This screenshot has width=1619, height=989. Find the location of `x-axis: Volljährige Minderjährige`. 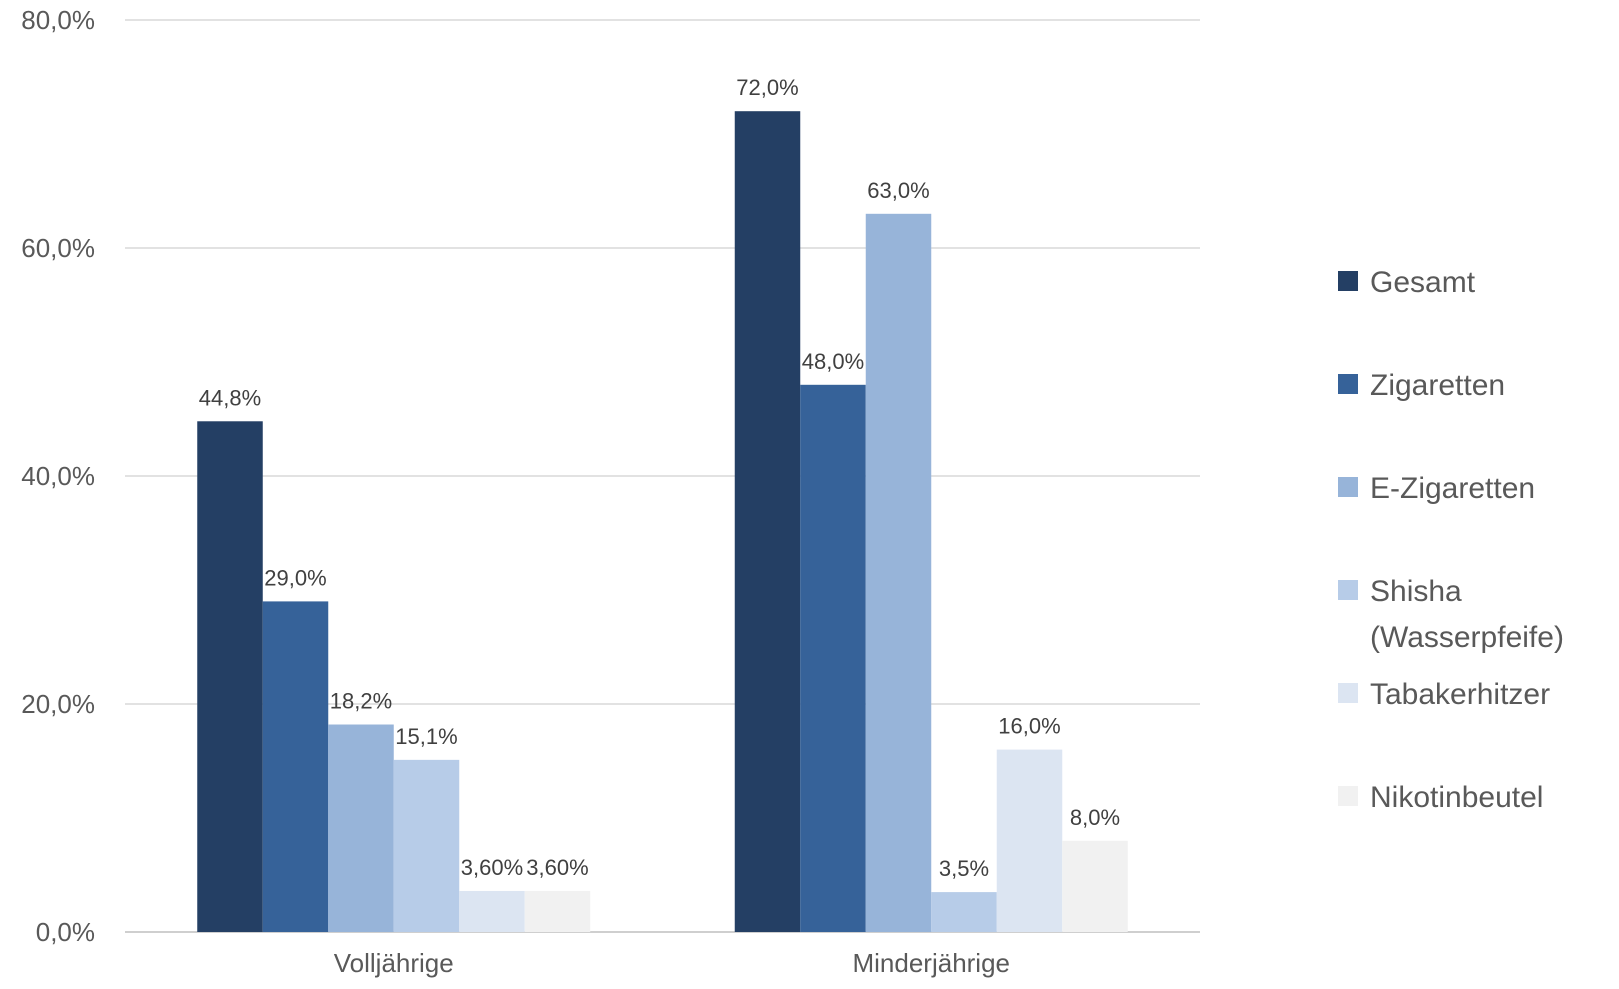

x-axis: Volljährige Minderjährige is located at coordinates (672, 963).